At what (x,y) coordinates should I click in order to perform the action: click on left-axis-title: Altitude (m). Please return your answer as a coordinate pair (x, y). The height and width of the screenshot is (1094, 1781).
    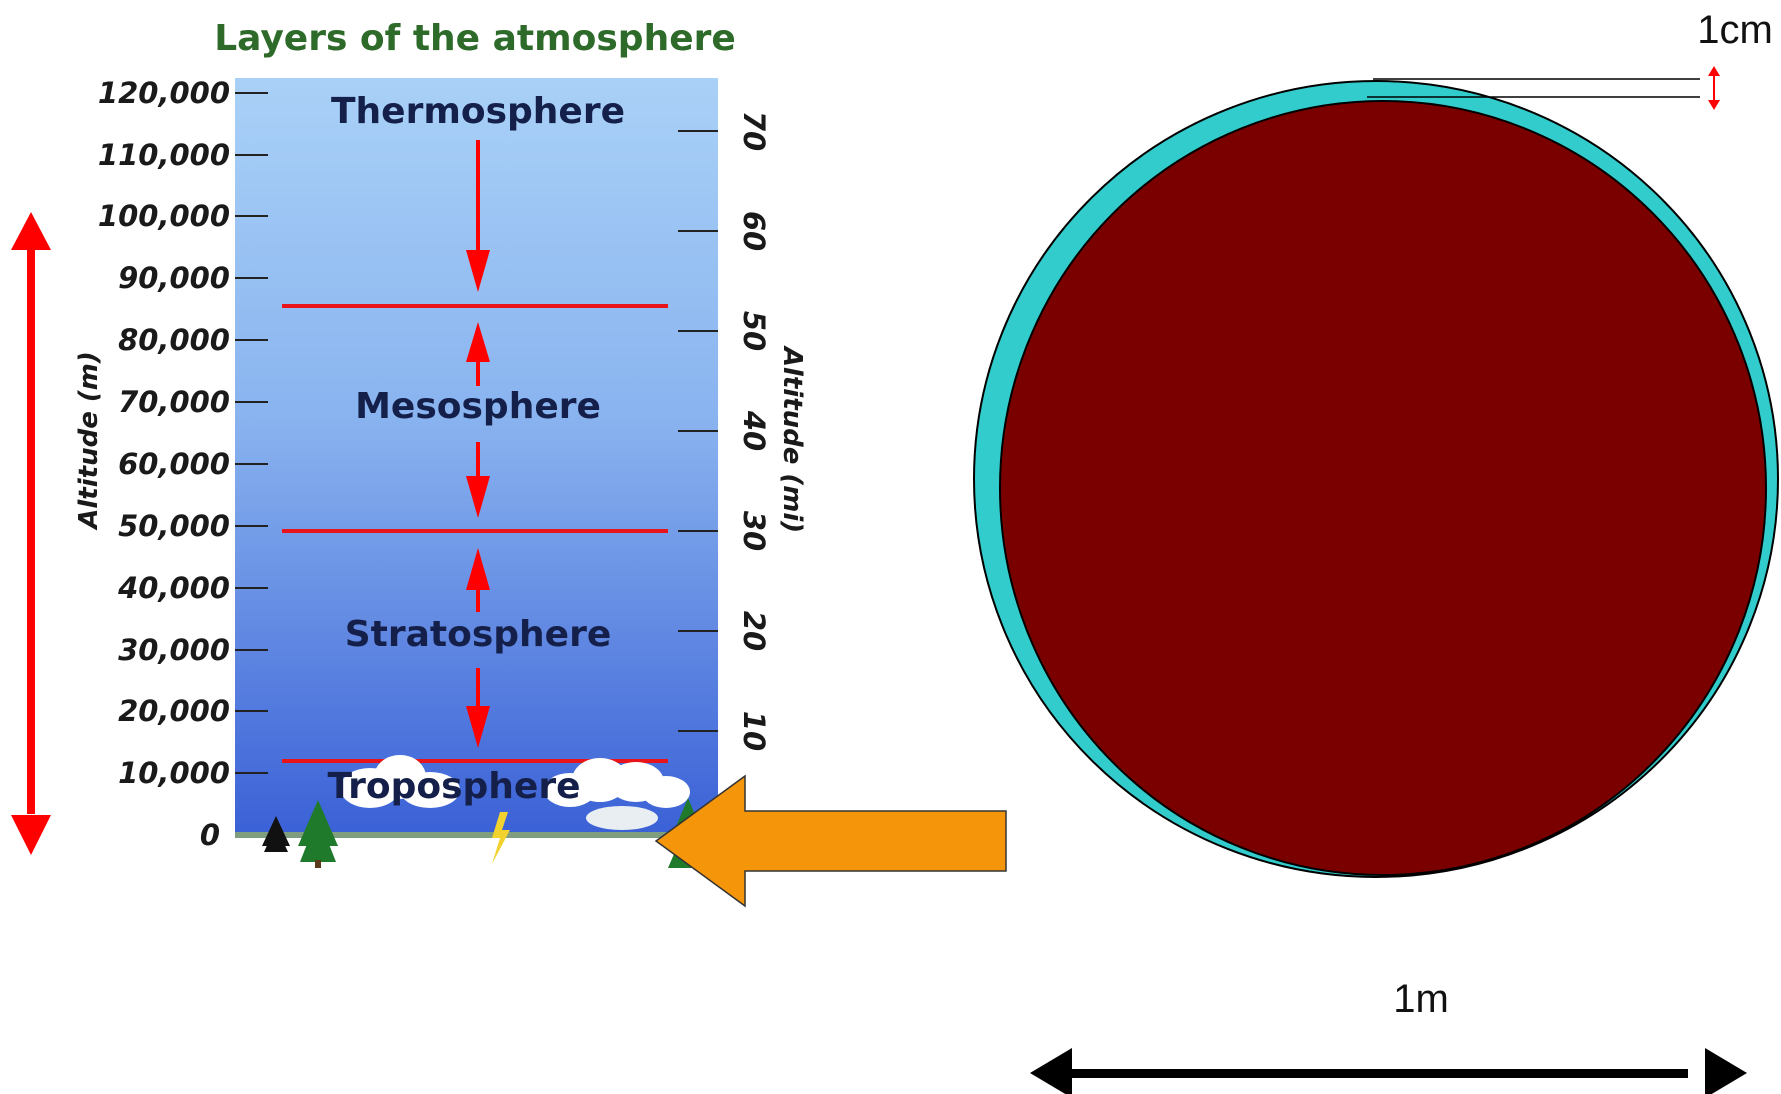
    Looking at the image, I should click on (89, 440).